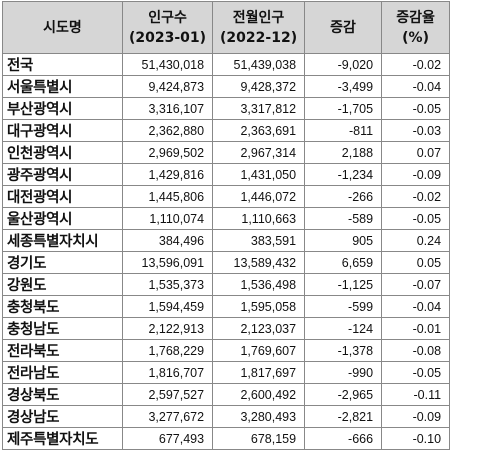 This screenshot has width=478, height=455. What do you see at coordinates (415, 17) in the screenshot?
I see `header-change-rate-line1: 증감율` at bounding box center [415, 17].